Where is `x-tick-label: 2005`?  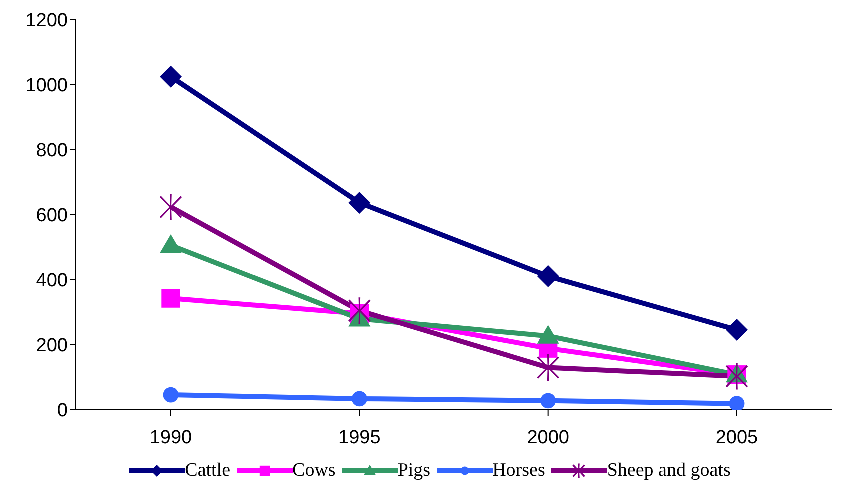
x-tick-label: 2005 is located at coordinates (737, 437).